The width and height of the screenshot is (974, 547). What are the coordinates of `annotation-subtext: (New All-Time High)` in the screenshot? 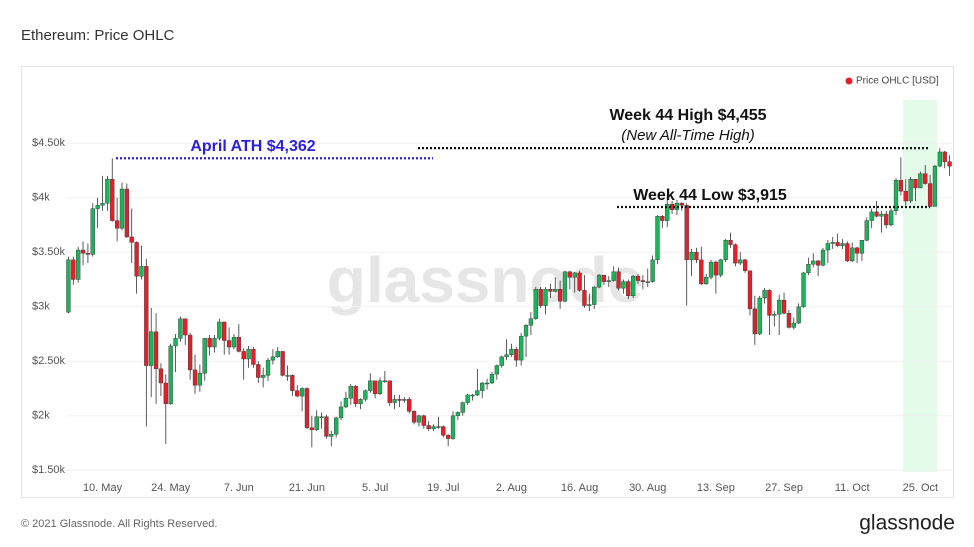 It's located at (688, 135).